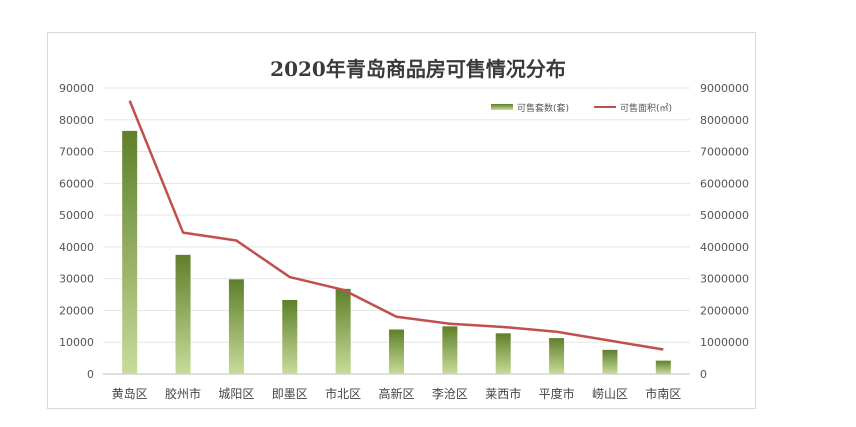  What do you see at coordinates (663, 393) in the screenshot?
I see `category-label: 市南区` at bounding box center [663, 393].